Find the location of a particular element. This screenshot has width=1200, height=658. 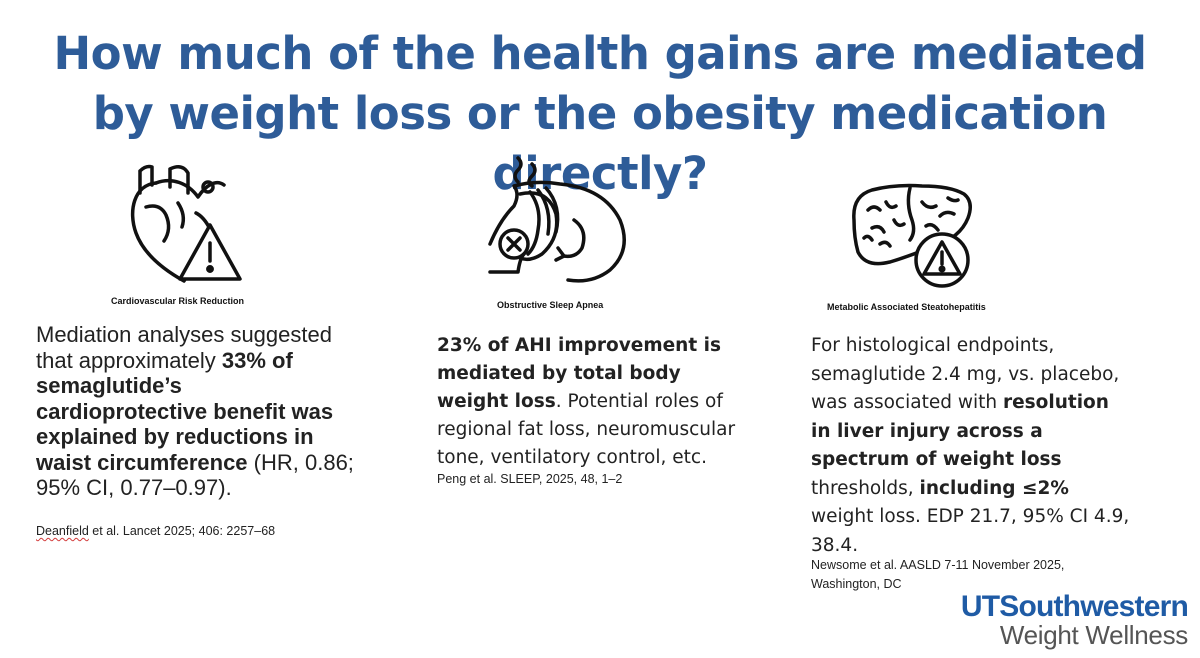

citation-rest: et al. Lancet 2025; 406: 2257–68 is located at coordinates (182, 531).